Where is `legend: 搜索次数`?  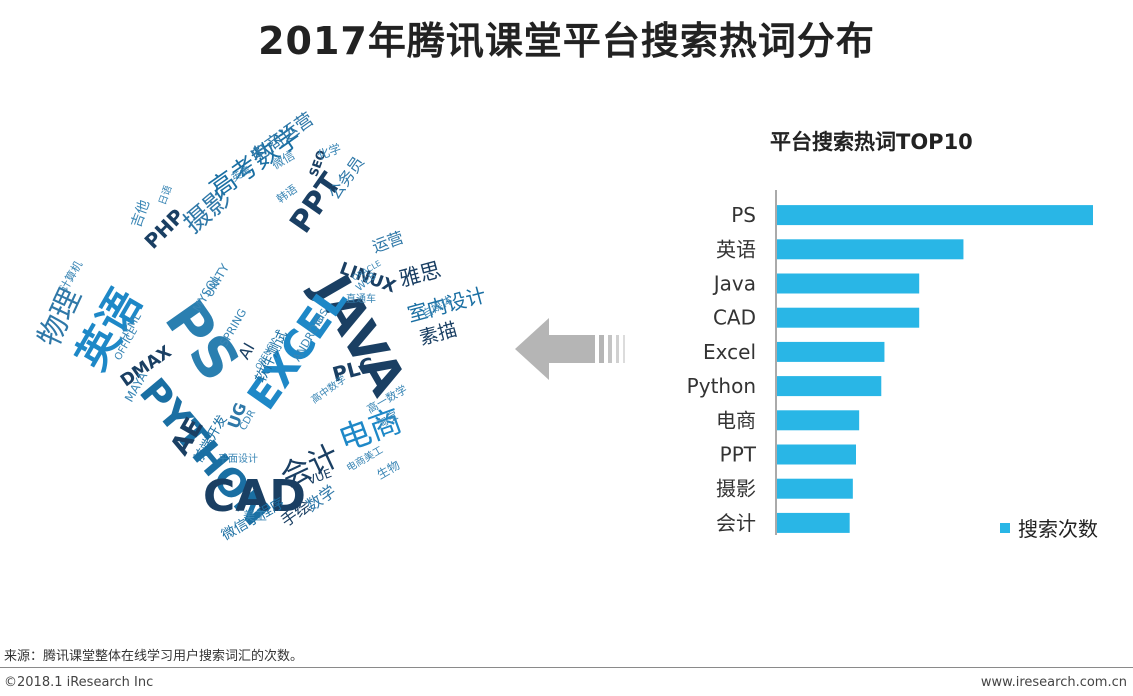 legend: 搜索次数 is located at coordinates (1049, 527).